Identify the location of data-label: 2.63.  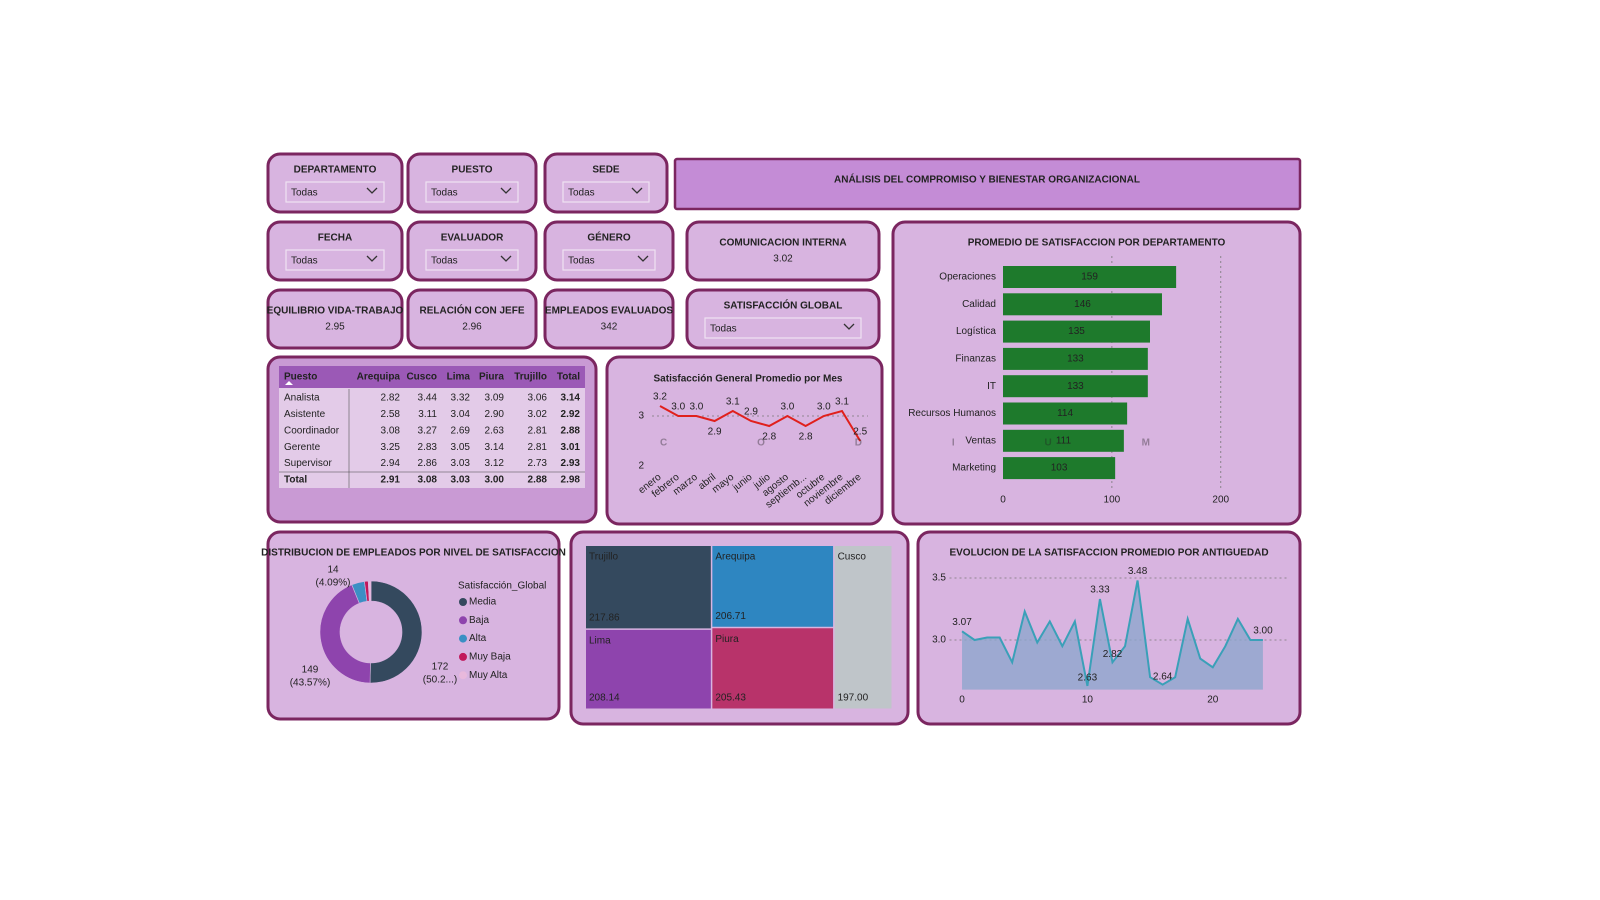
(1088, 678).